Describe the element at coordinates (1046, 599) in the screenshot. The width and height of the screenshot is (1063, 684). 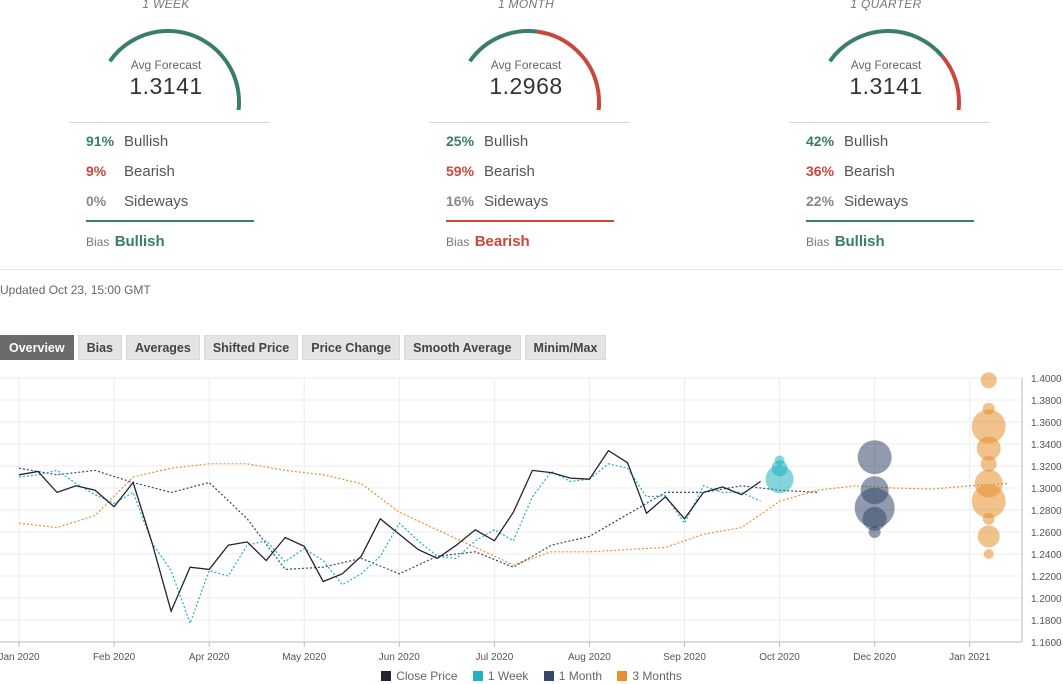
I see `y-tick-label: 1.2000` at that location.